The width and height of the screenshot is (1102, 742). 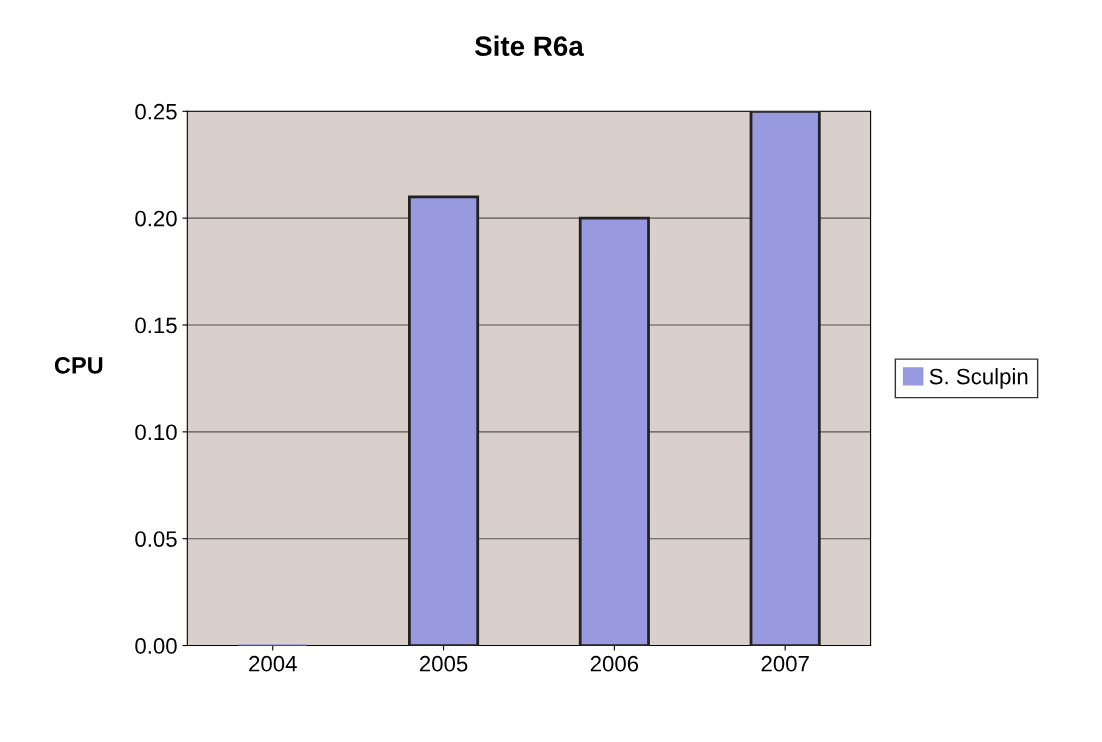 I want to click on y-tick-label: 0.05, so click(x=156, y=539).